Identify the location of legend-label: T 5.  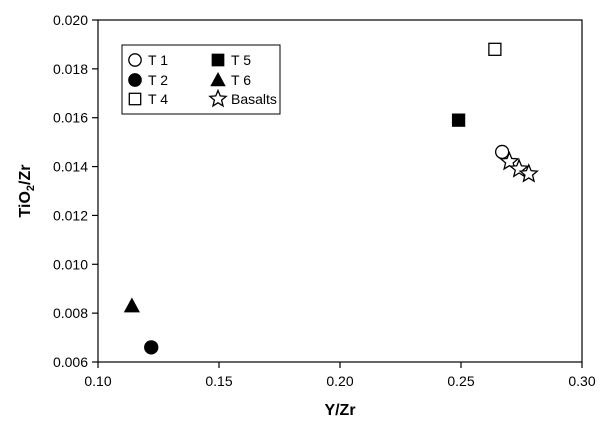
(241, 60).